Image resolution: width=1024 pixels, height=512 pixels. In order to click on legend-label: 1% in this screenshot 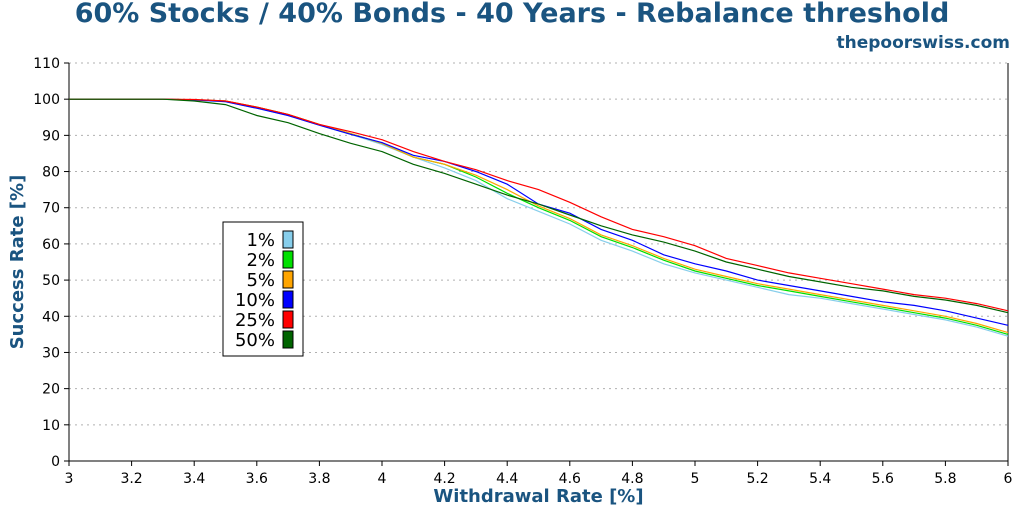, I will do `click(260, 240)`.